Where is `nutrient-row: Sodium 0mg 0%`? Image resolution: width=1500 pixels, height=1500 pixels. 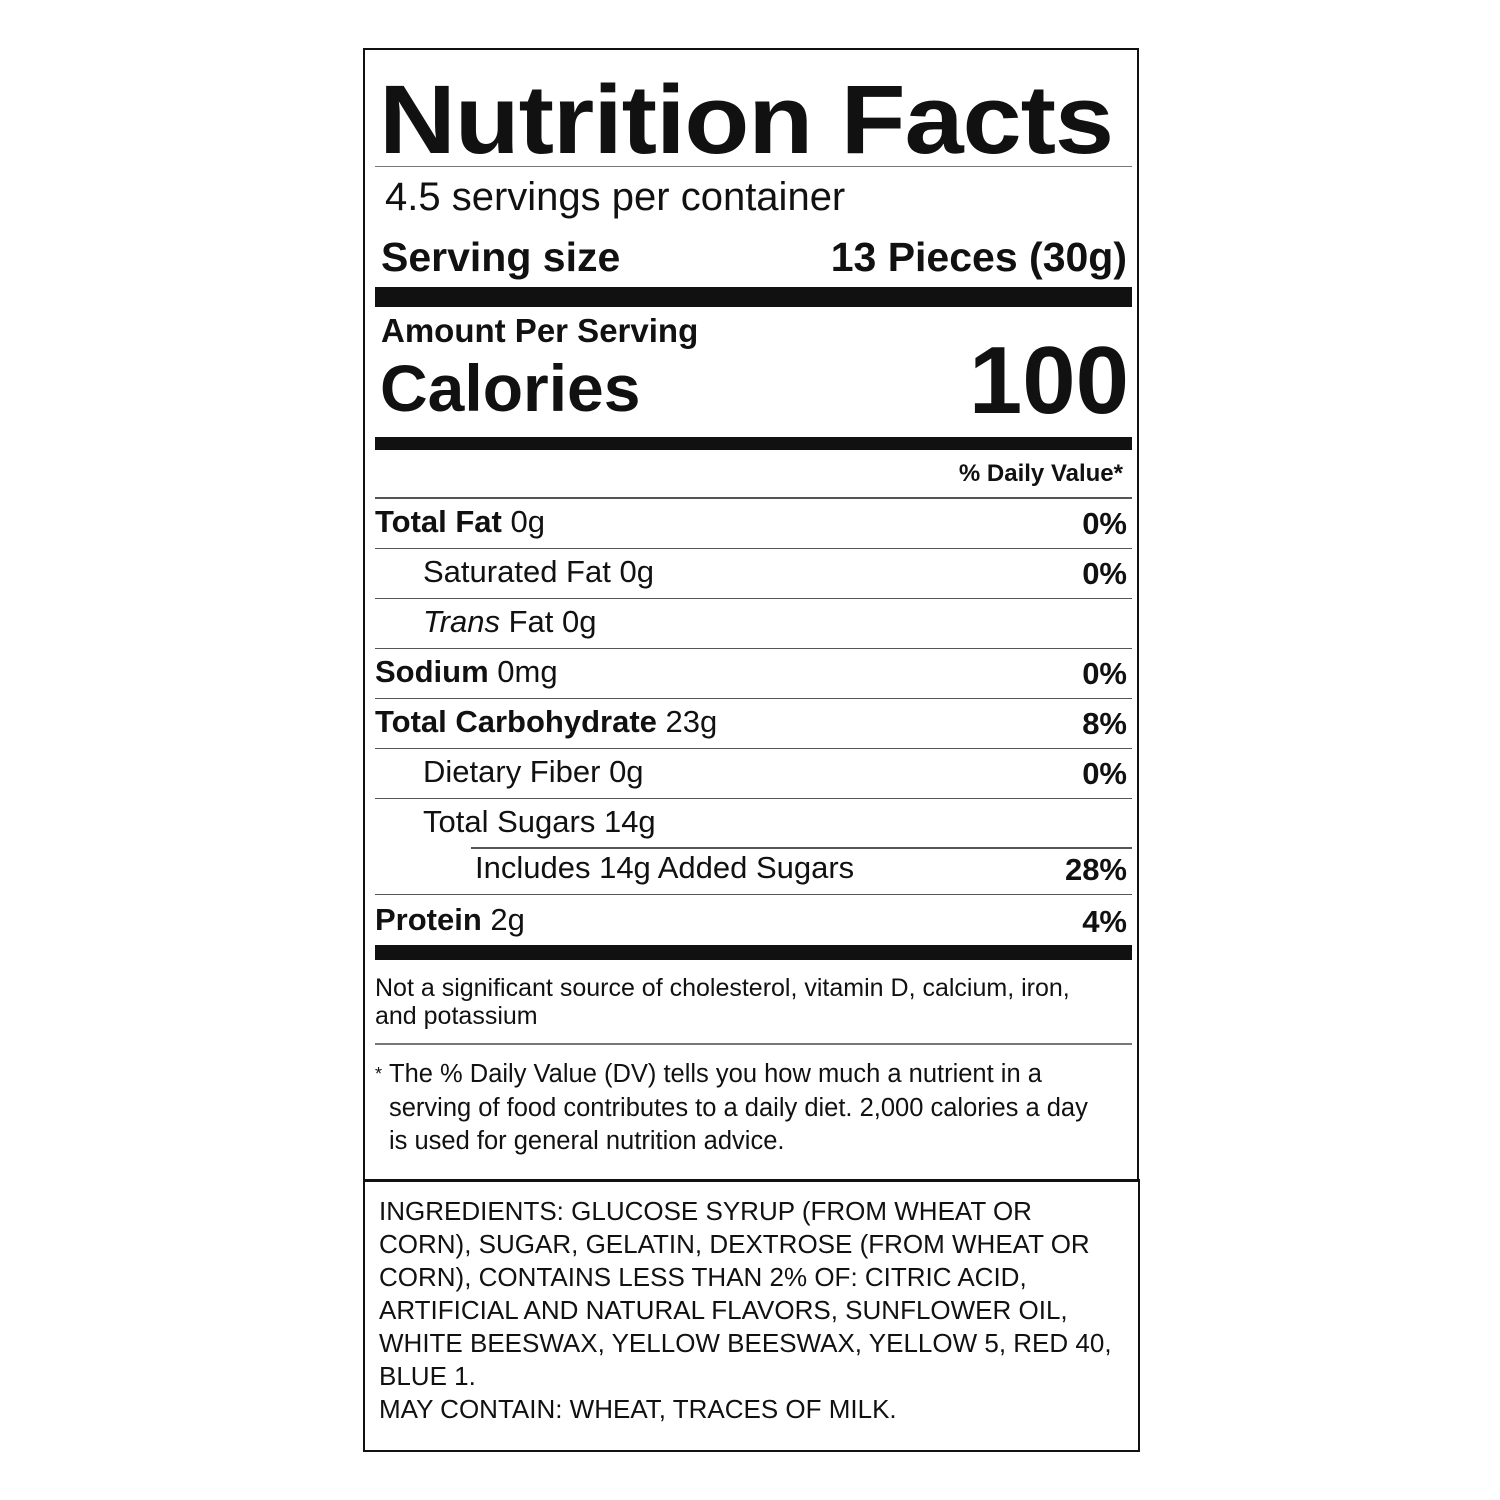 nutrient-row: Sodium 0mg 0% is located at coordinates (753, 673).